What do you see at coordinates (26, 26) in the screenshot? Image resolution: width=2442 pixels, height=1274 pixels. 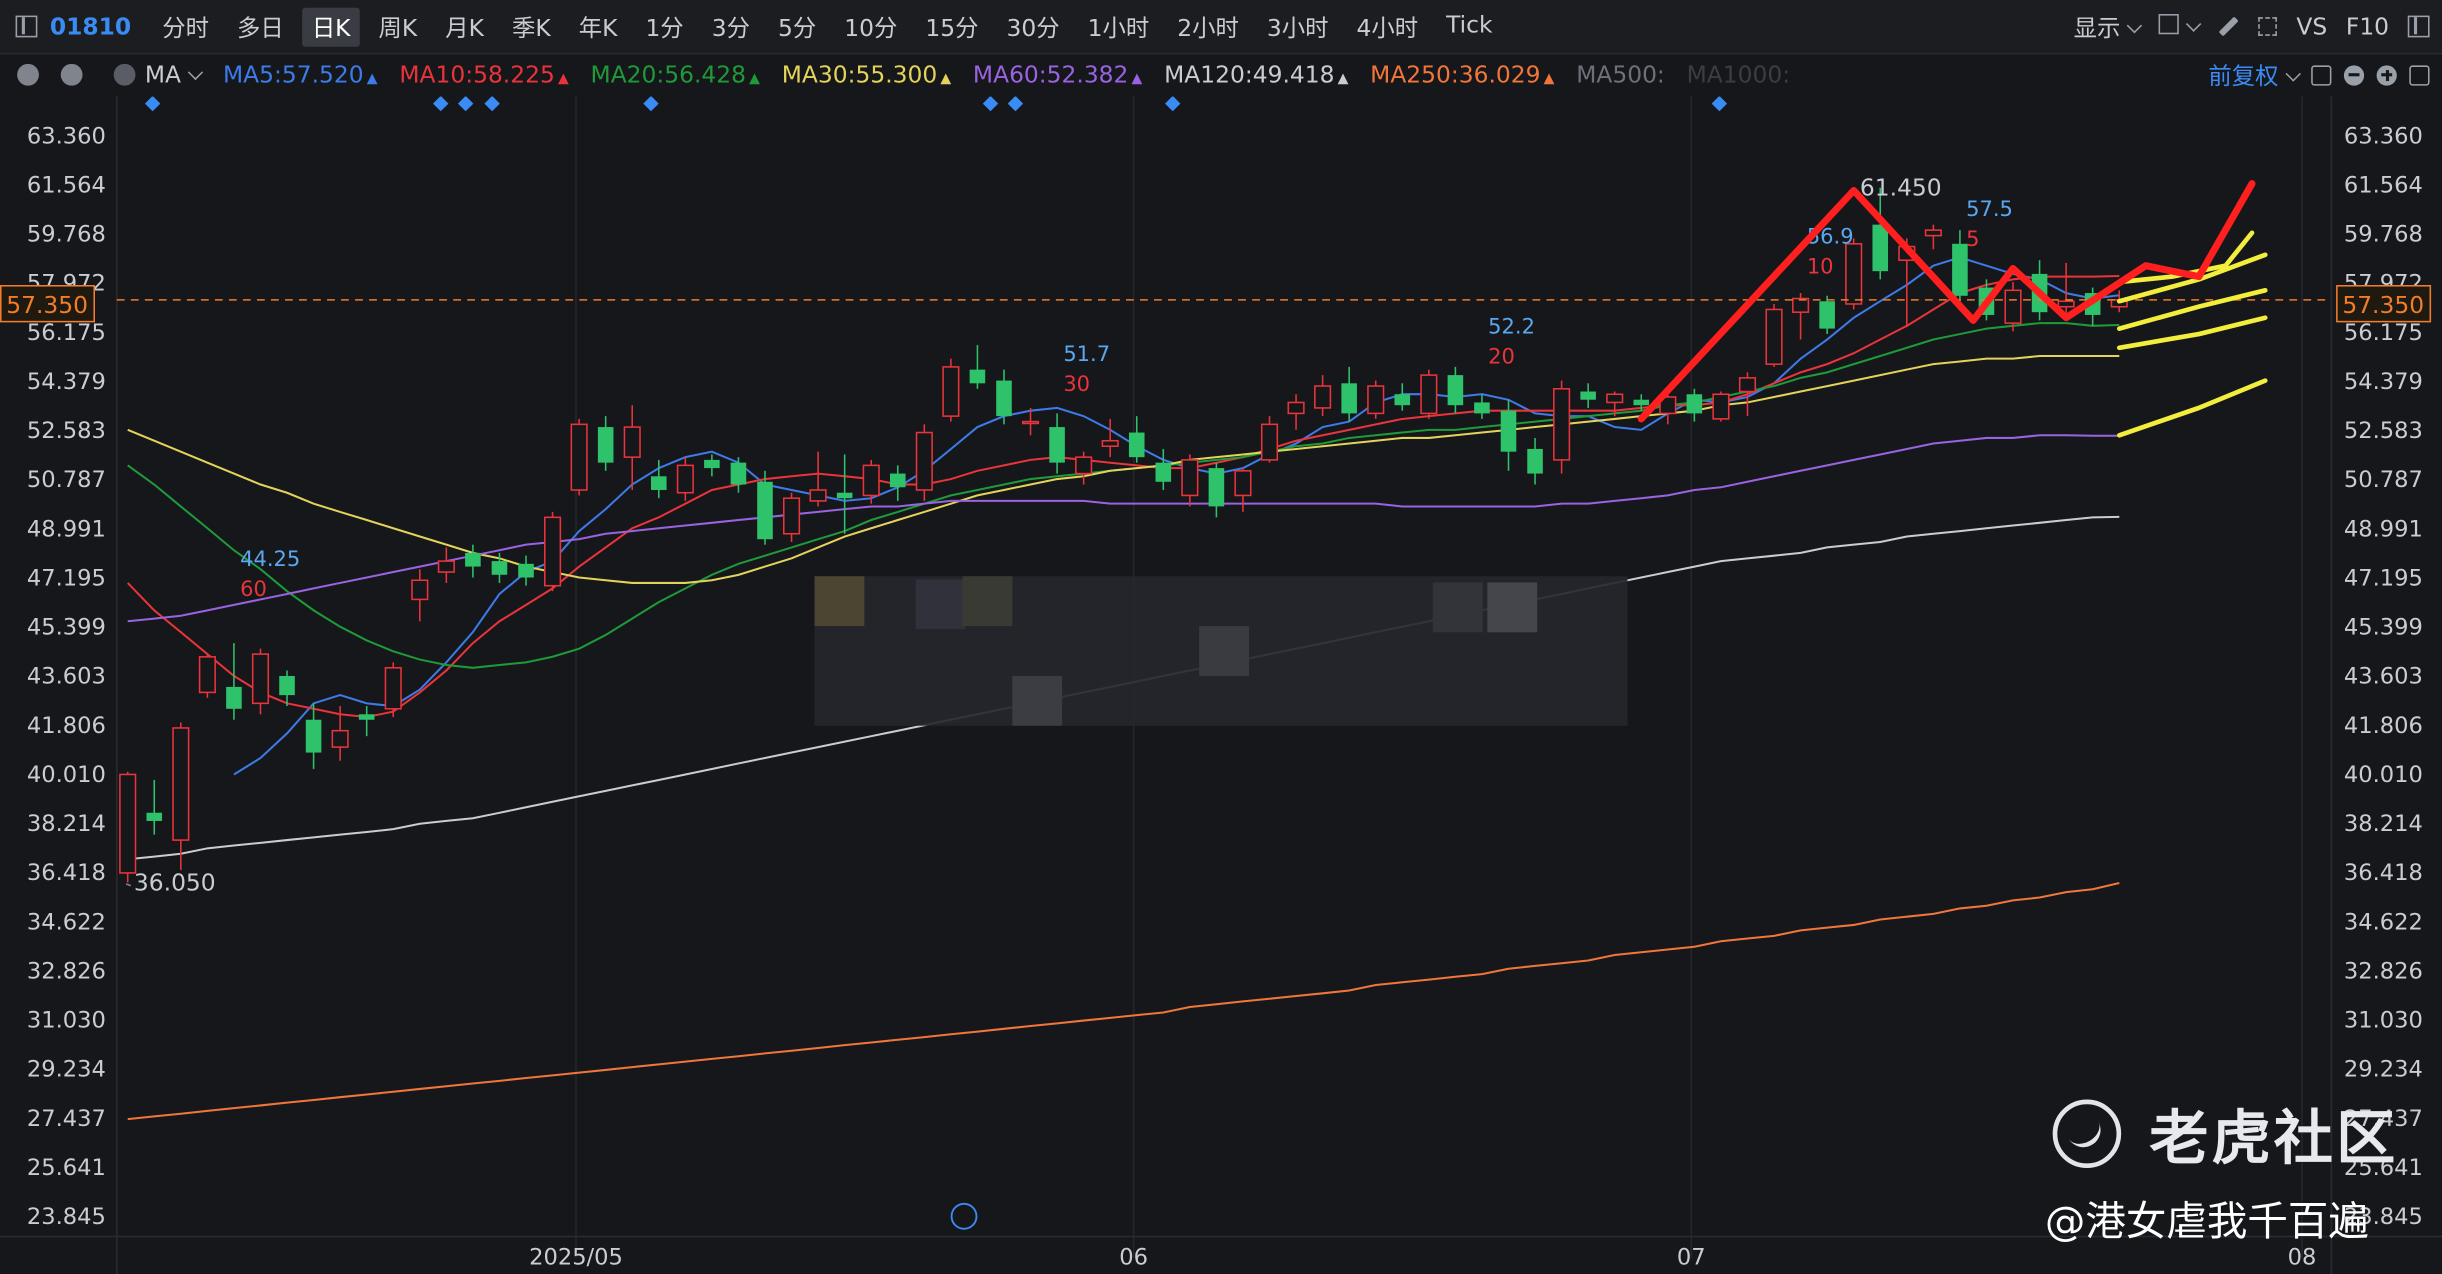 I see `sidebar-toggle-icon` at bounding box center [26, 26].